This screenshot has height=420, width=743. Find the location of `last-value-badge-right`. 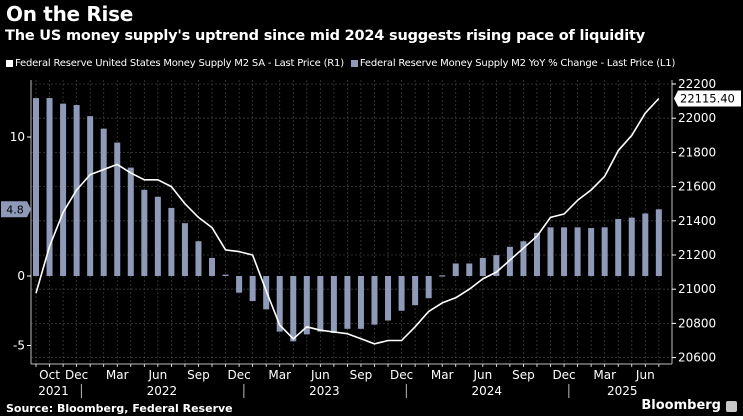

last-value-badge-right is located at coordinates (707, 98).